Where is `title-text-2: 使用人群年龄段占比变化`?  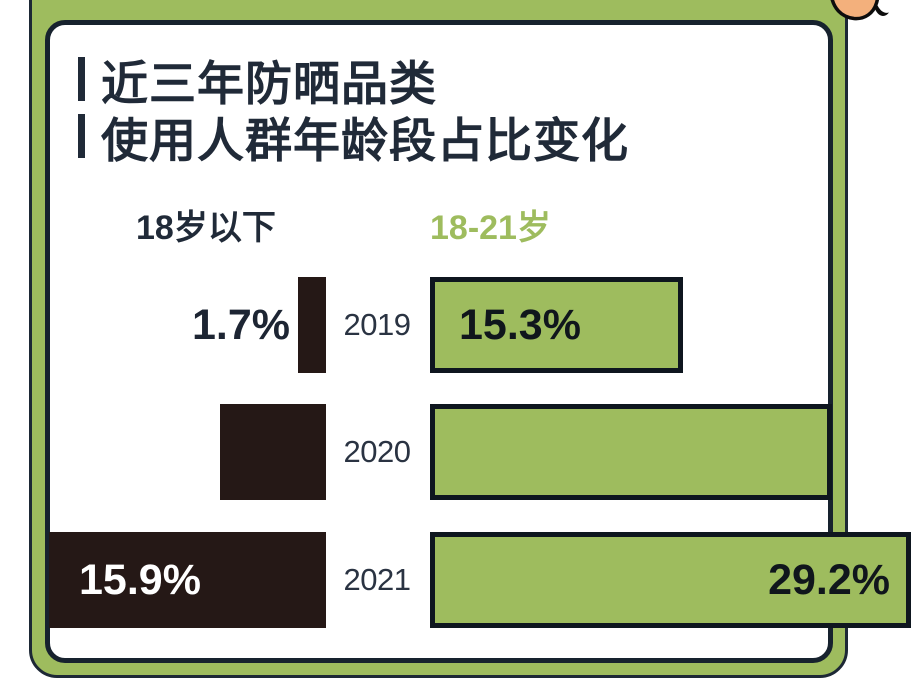
title-text-2: 使用人群年龄段占比变化 is located at coordinates (365, 140).